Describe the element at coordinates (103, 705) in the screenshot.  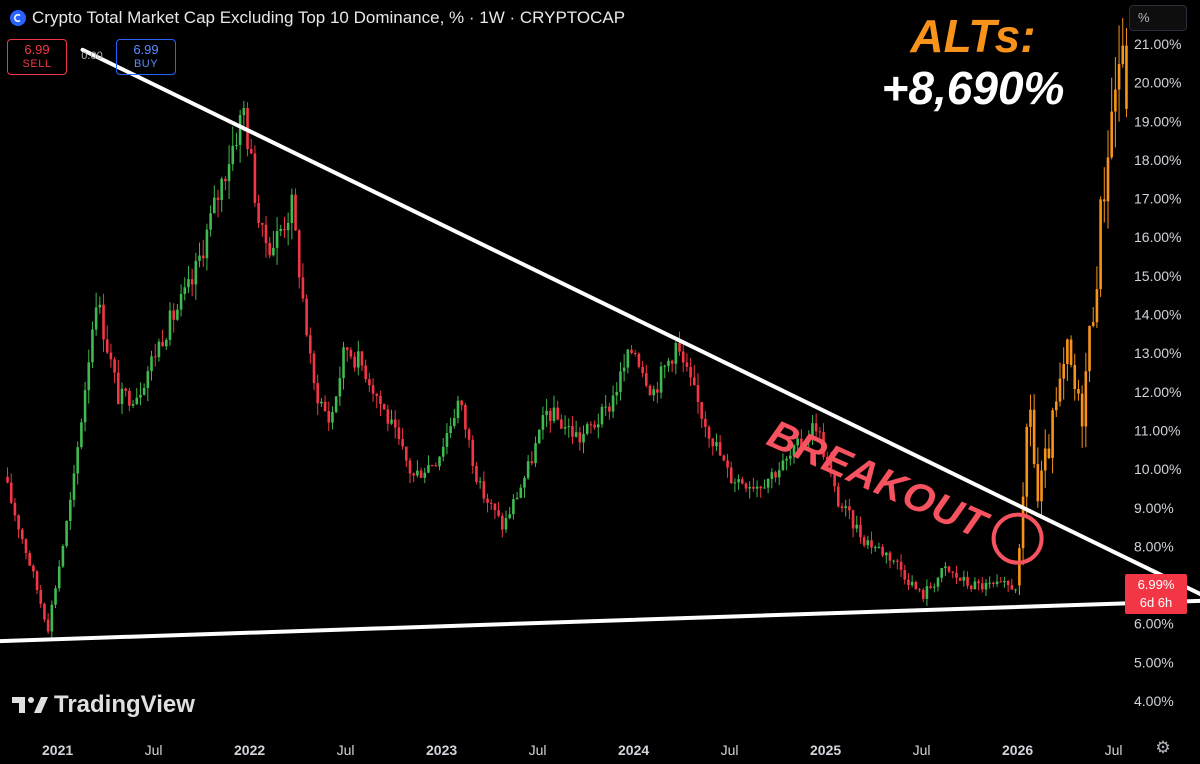
I see `tradingview-logo: TradingView` at that location.